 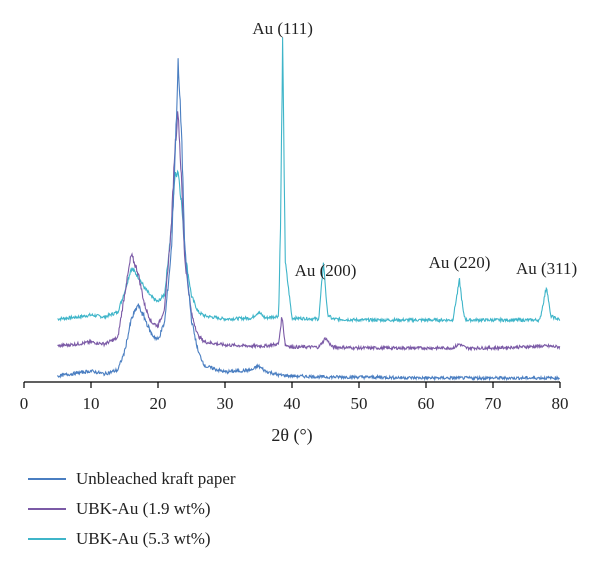 What do you see at coordinates (143, 508) in the screenshot?
I see `legend-label-ubk-au-1-9: UBK-Au (1.9 wt%)` at bounding box center [143, 508].